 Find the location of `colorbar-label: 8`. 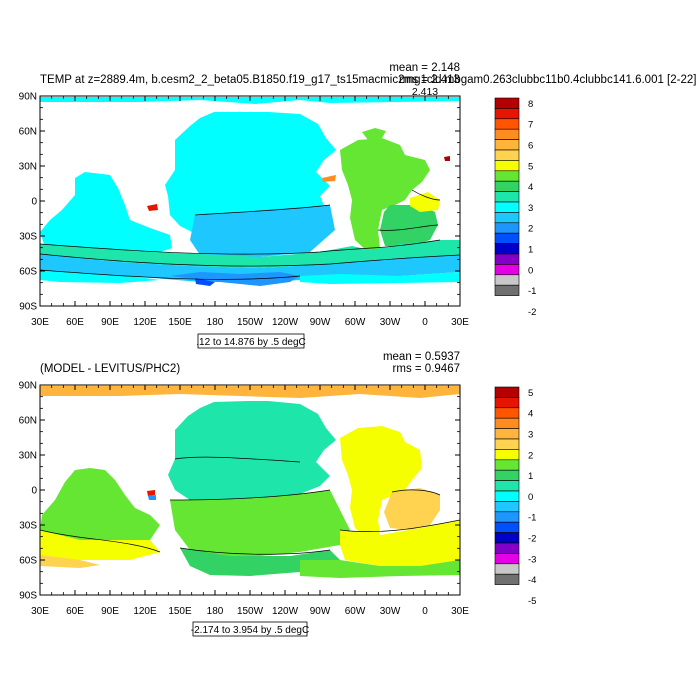

colorbar-label: 8 is located at coordinates (530, 104).